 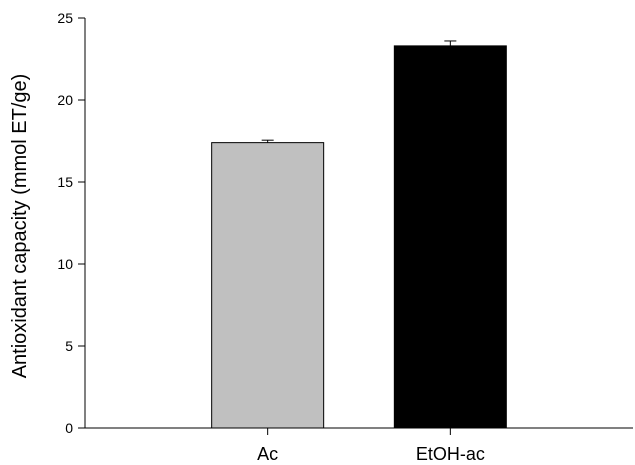 I want to click on bar-etoh-ac, so click(x=450, y=237).